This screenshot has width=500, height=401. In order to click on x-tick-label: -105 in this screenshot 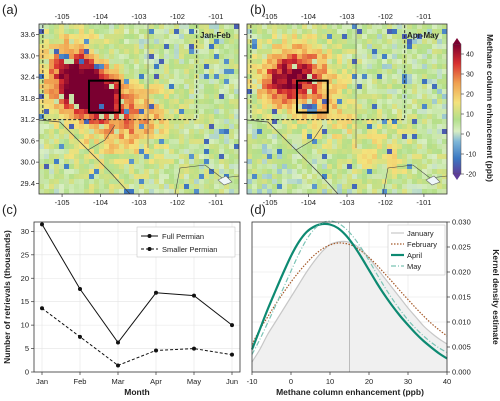, I will do `click(62, 202)`.